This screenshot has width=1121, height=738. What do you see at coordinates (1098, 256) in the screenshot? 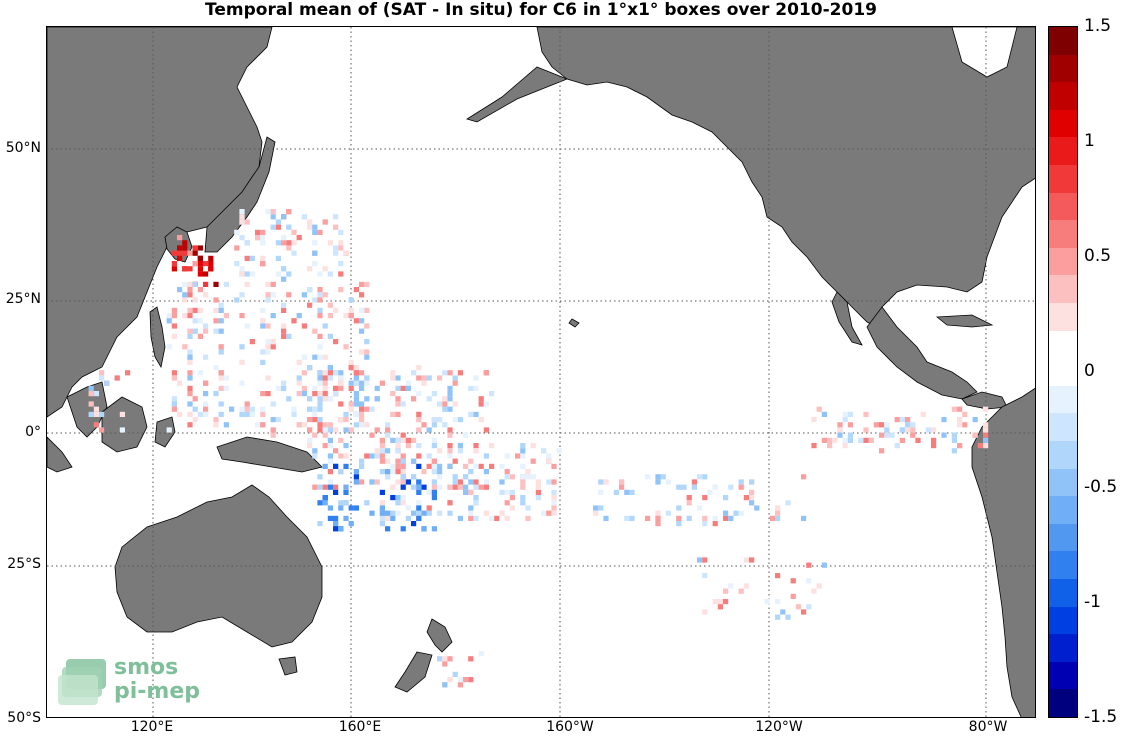
I see `colorbar-tick: 0.5` at bounding box center [1098, 256].